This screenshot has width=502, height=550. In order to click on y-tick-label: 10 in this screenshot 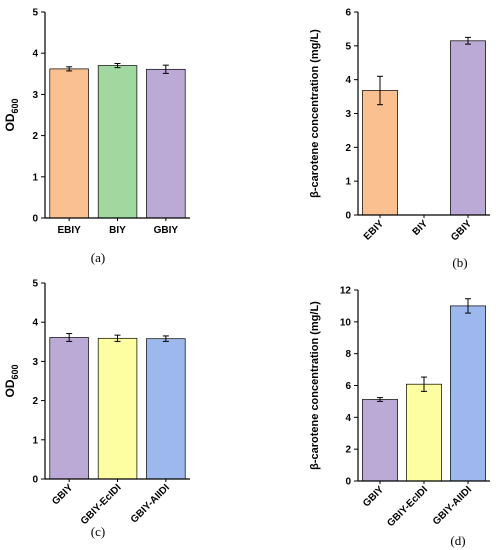, I will do `click(346, 322)`.